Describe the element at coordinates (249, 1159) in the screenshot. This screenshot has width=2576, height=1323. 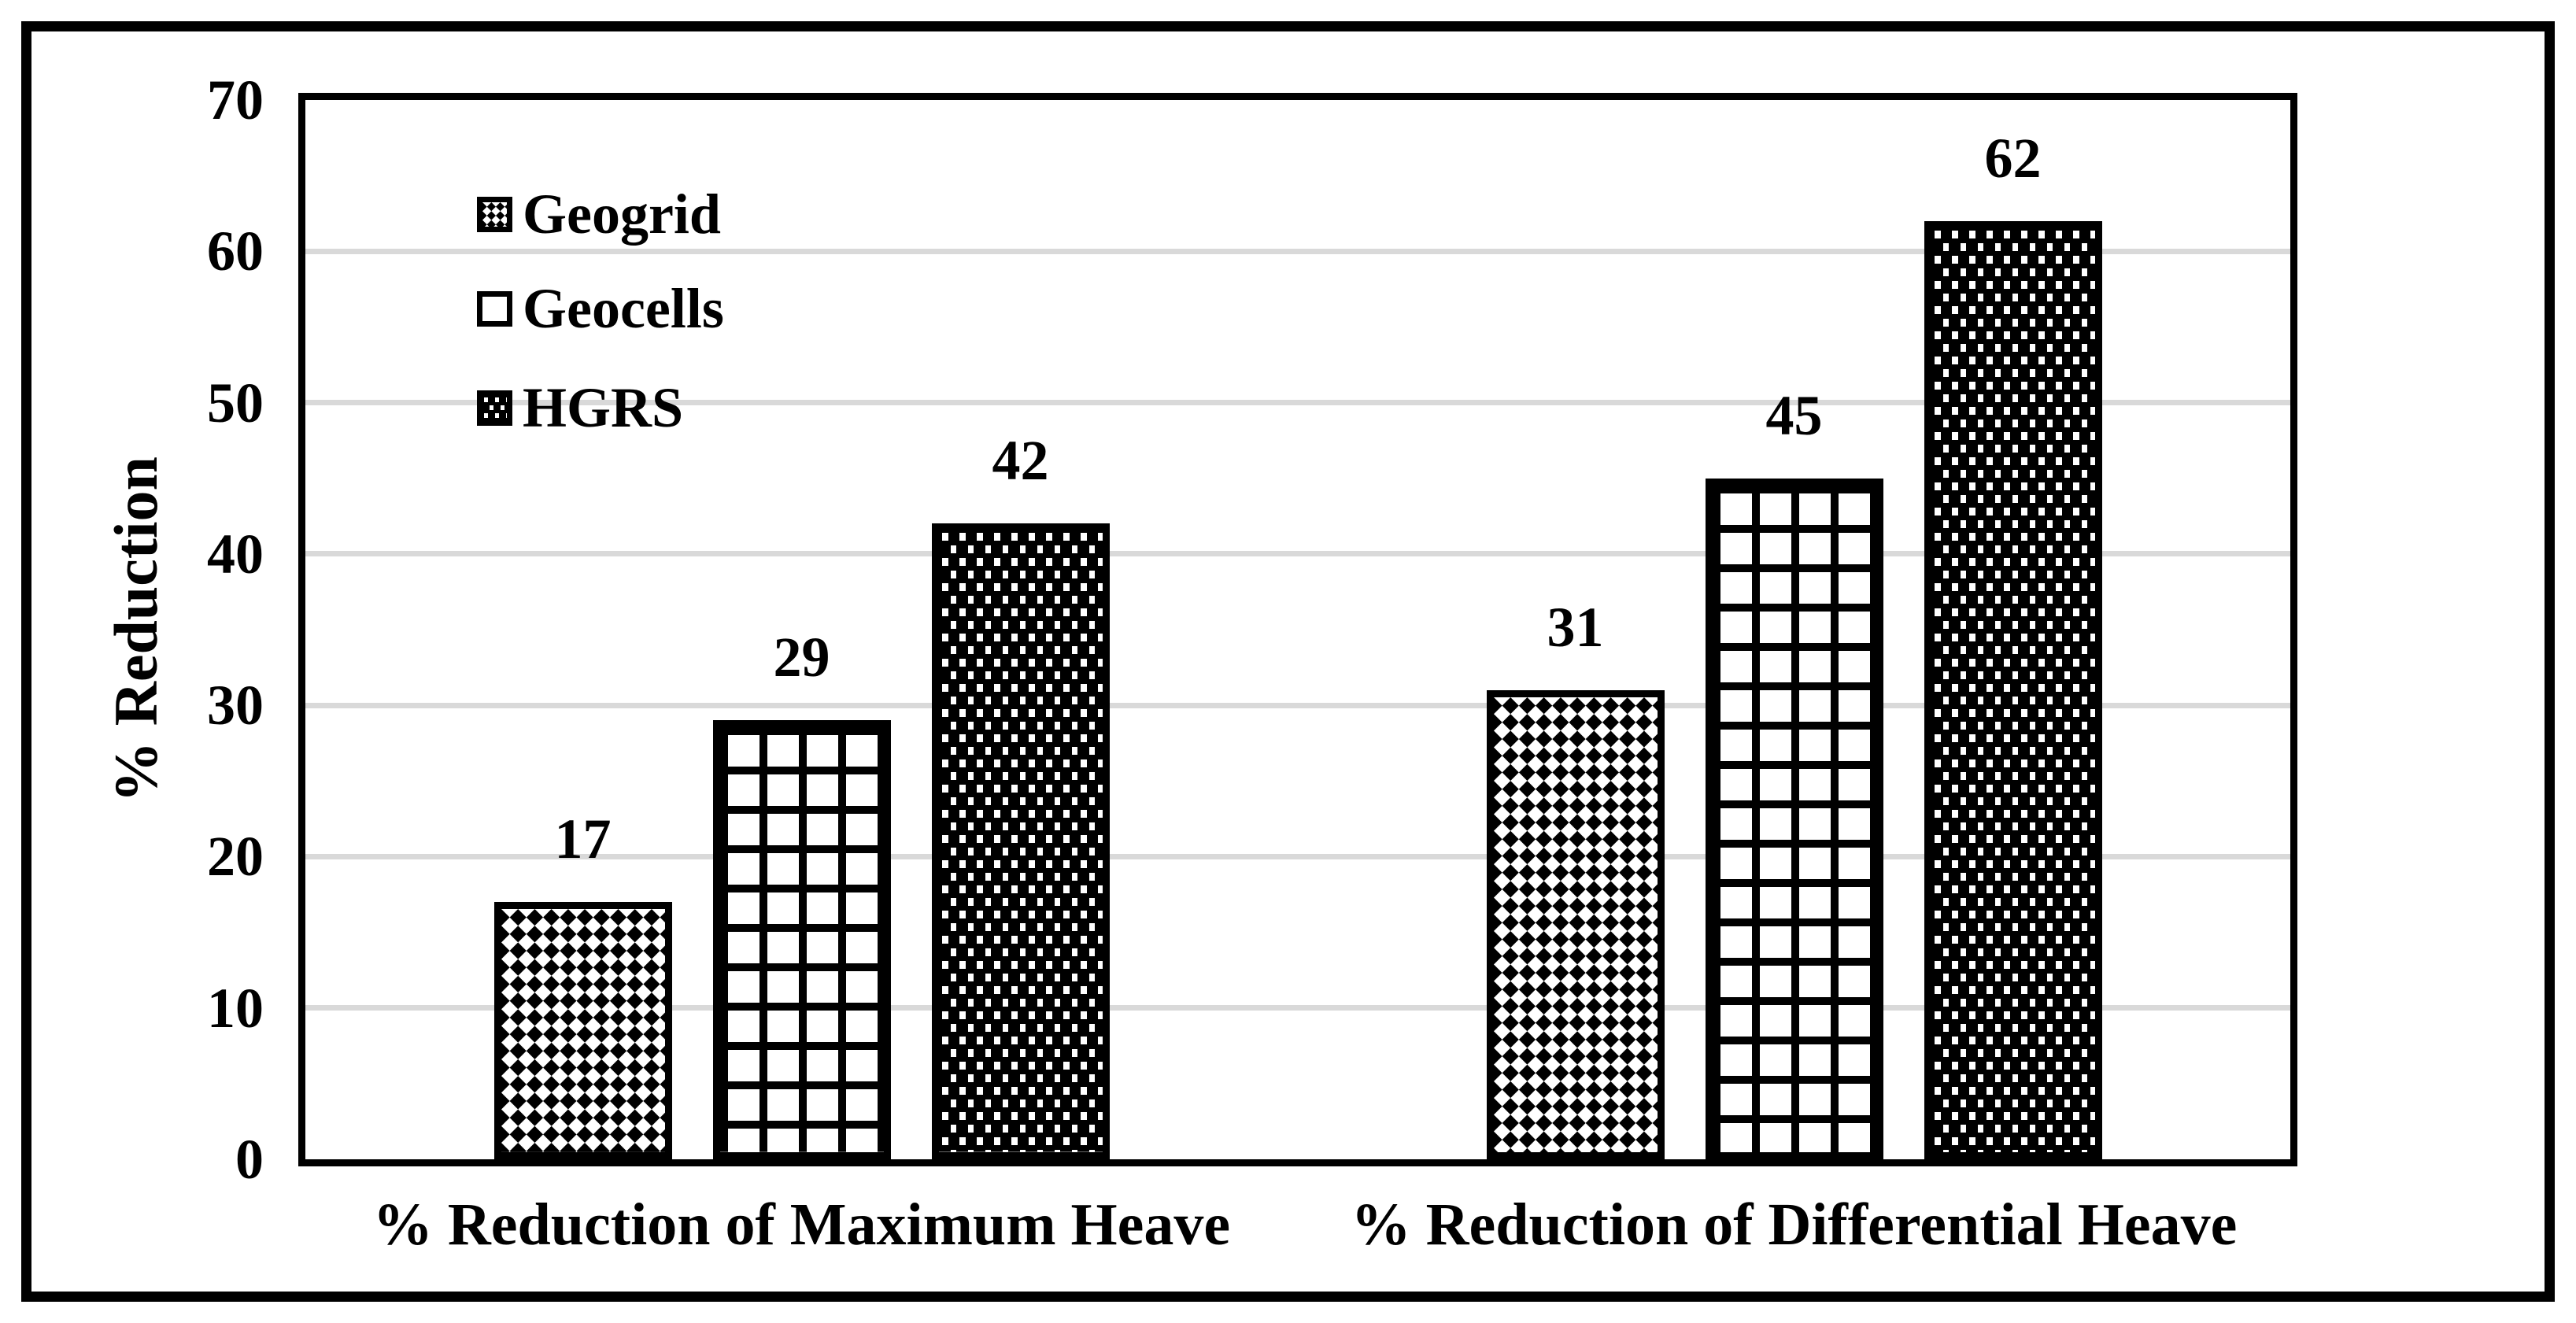
I see `y-tick-label-0: 0` at that location.